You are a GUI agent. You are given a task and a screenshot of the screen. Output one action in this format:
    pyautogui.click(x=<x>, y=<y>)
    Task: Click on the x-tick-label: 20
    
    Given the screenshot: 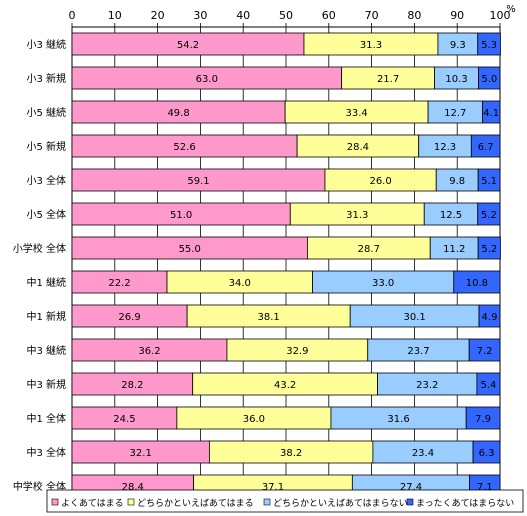 What is the action you would take?
    pyautogui.click(x=158, y=15)
    